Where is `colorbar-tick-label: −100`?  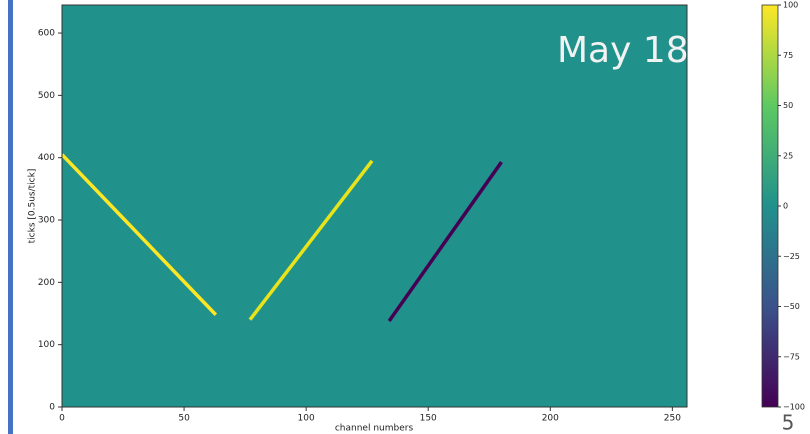 colorbar-tick-label: −100 is located at coordinates (794, 407).